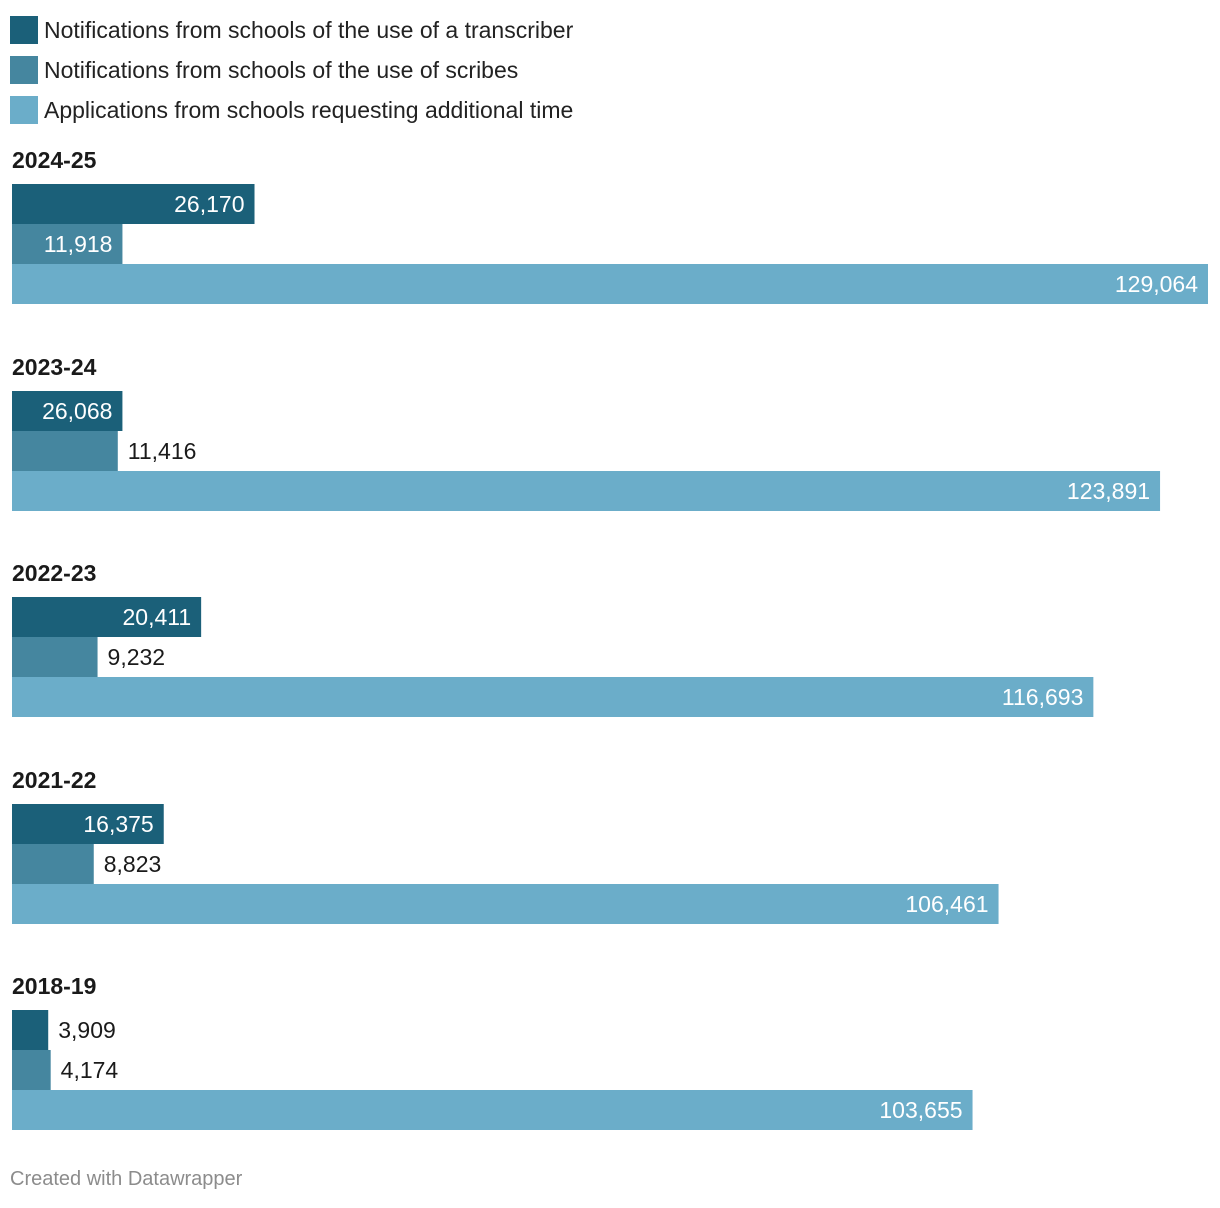  What do you see at coordinates (87, 1030) in the screenshot?
I see `value-label-2018-19-transcriber: 3,909` at bounding box center [87, 1030].